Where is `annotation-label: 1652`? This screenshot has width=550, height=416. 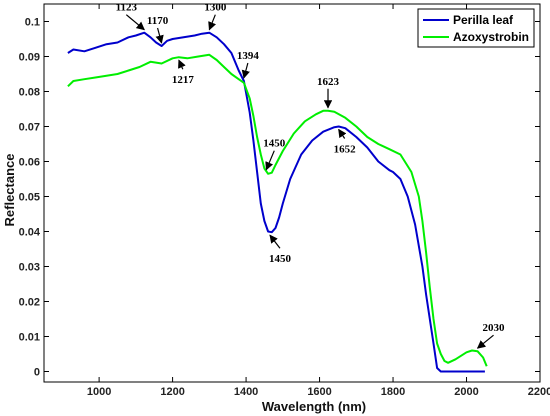 annotation-label: 1652 is located at coordinates (345, 150).